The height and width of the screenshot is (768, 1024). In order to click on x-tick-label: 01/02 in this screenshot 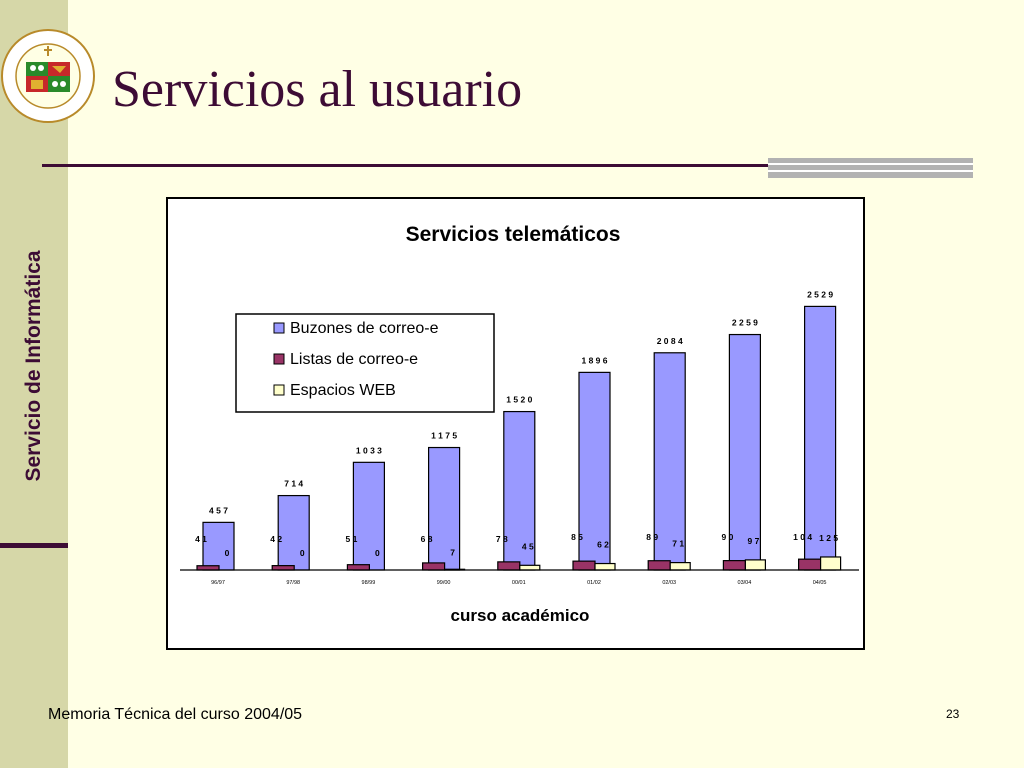, I will do `click(594, 583)`.